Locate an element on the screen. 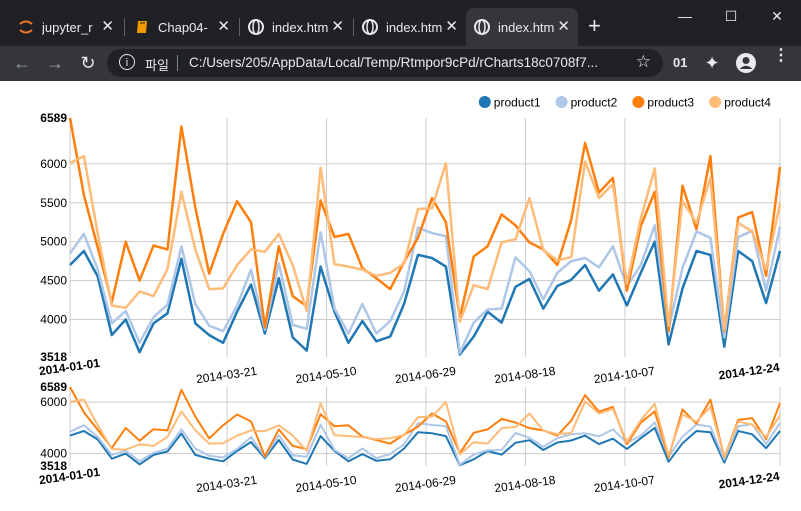  book-icon is located at coordinates (142, 27).